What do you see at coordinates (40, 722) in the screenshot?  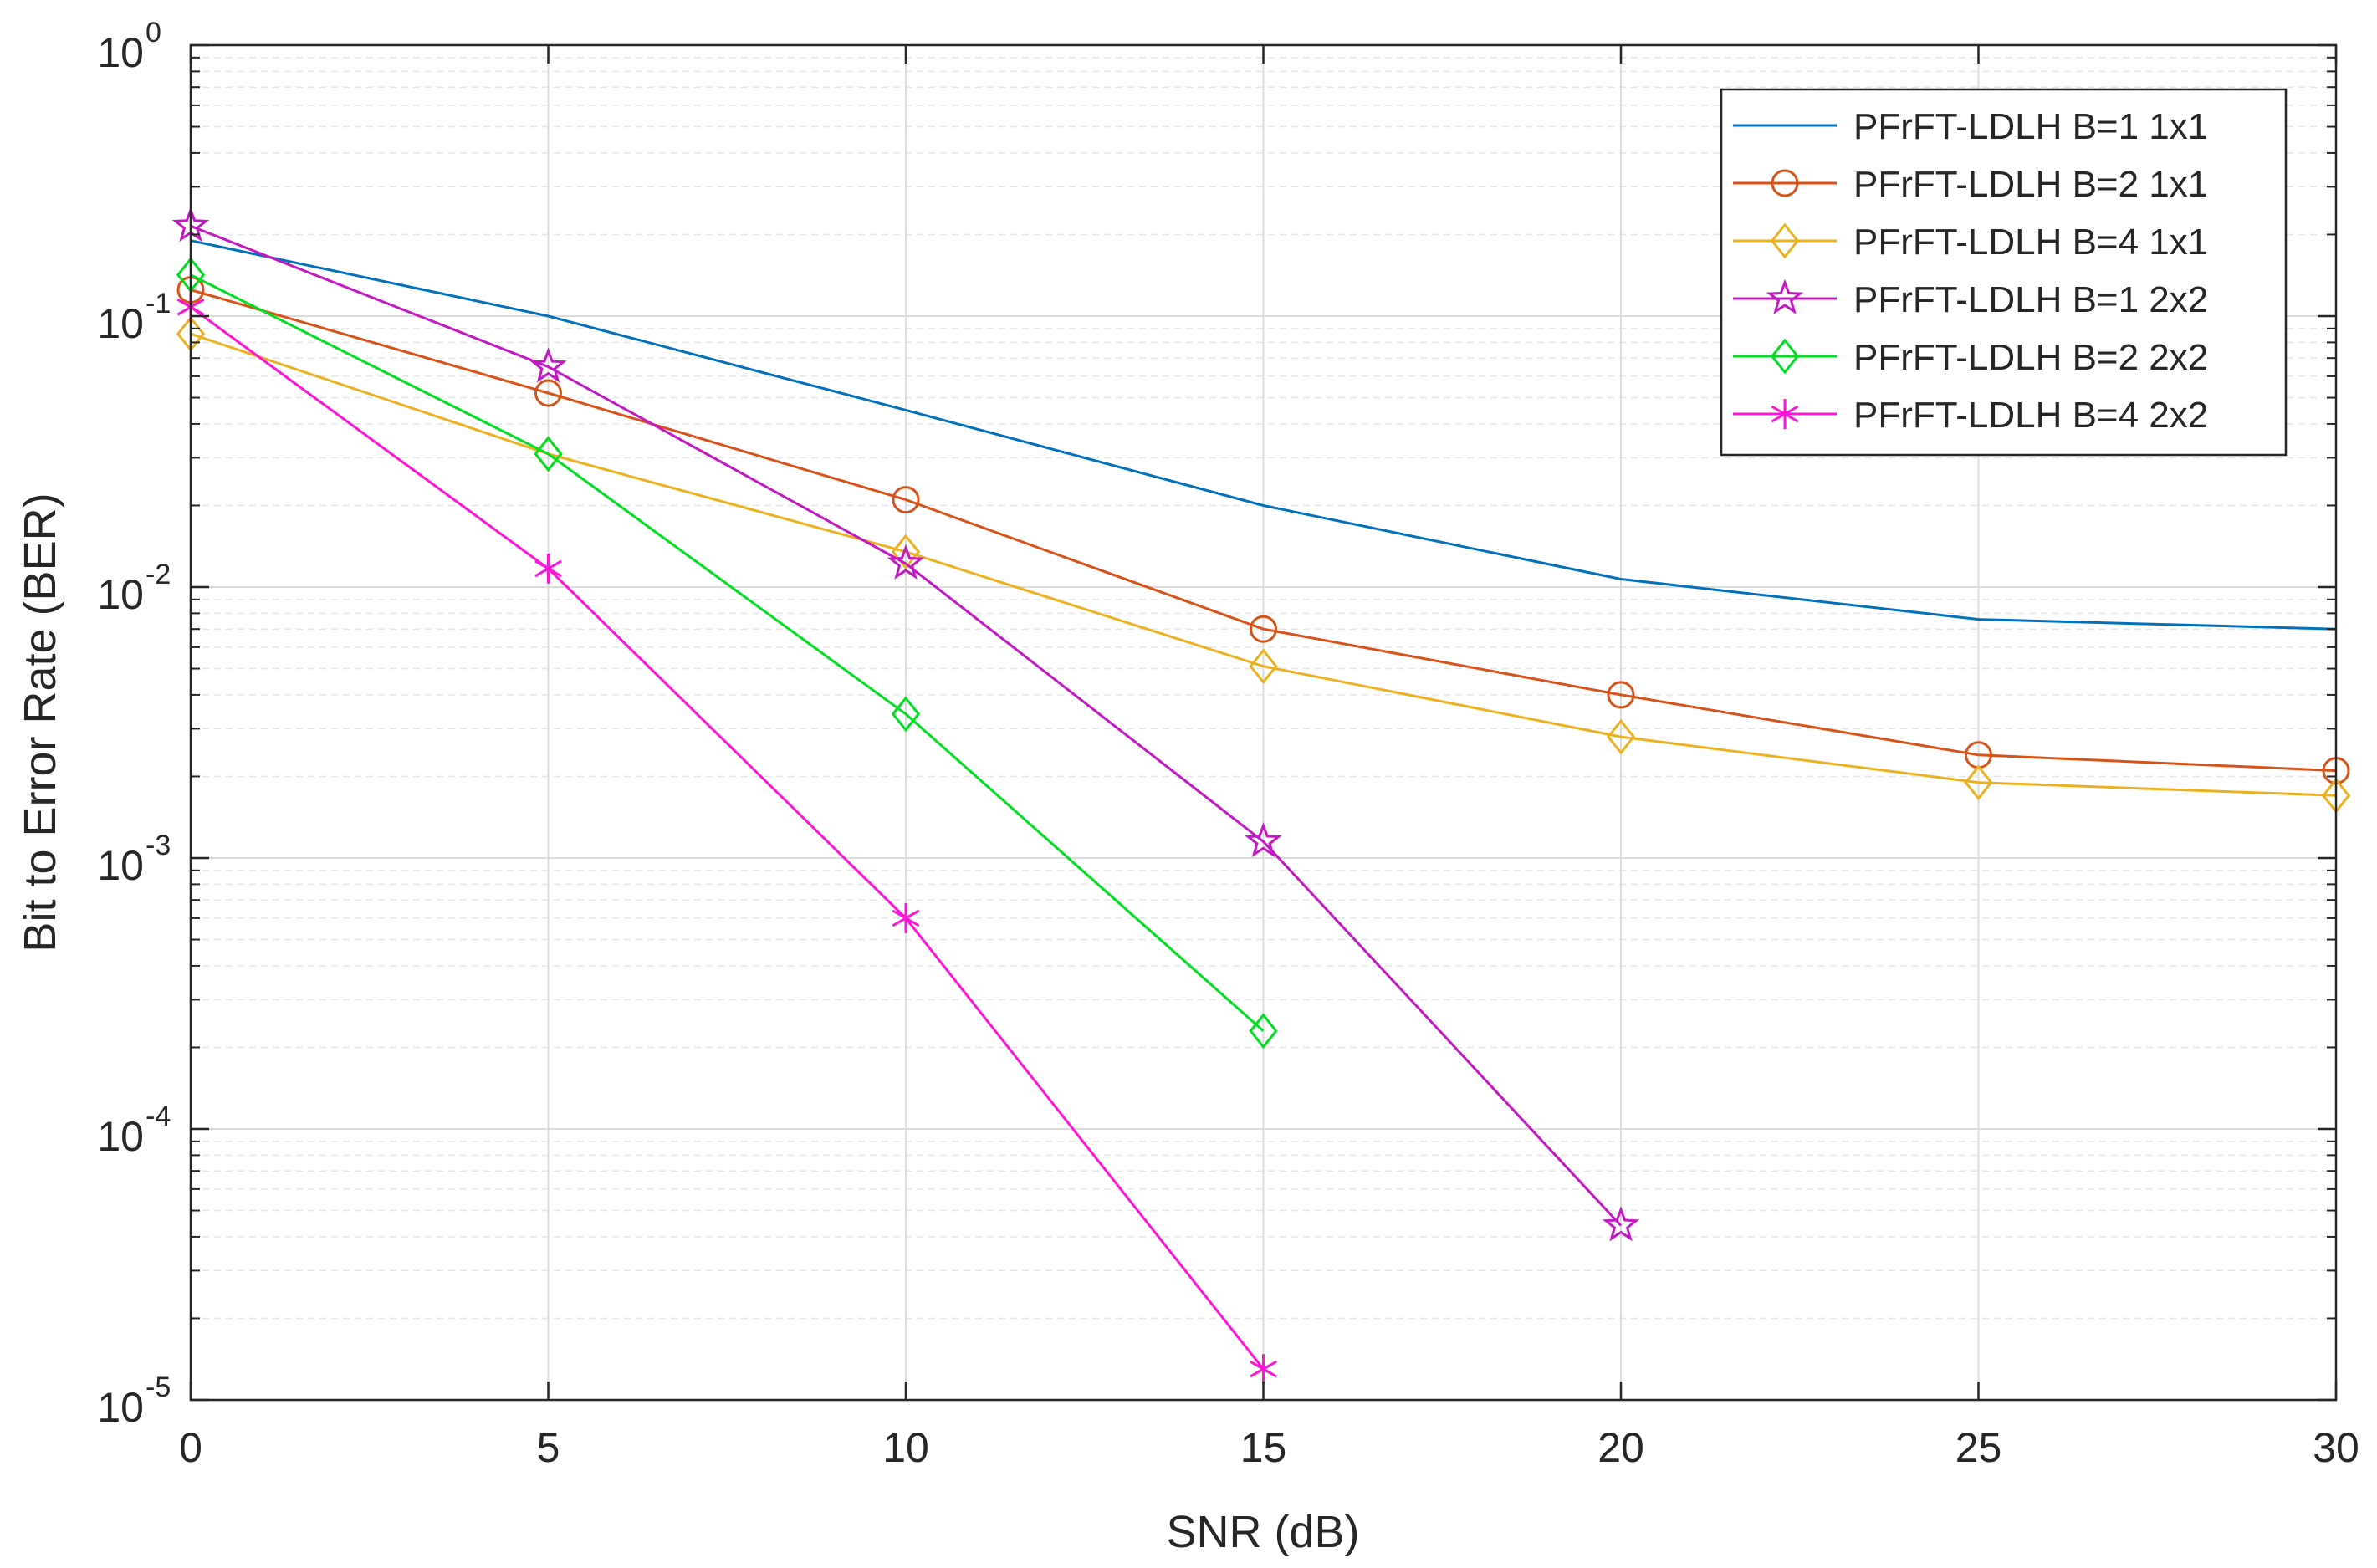 I see `y-axis-title: Bit to Error Rate (BER)` at bounding box center [40, 722].